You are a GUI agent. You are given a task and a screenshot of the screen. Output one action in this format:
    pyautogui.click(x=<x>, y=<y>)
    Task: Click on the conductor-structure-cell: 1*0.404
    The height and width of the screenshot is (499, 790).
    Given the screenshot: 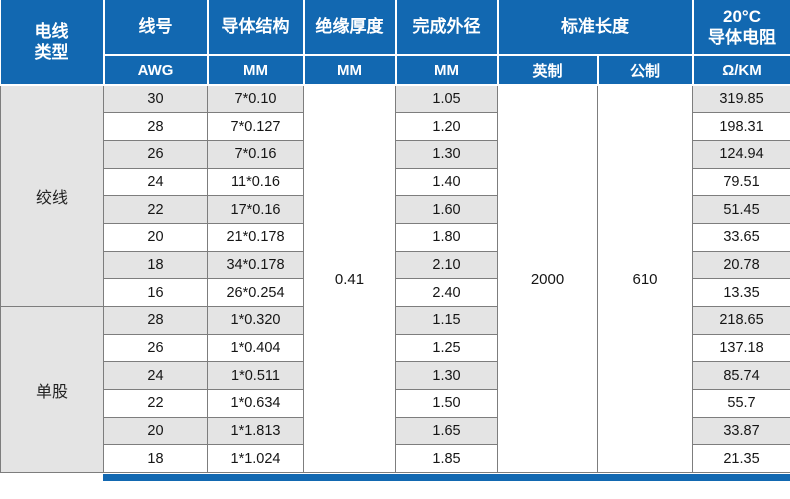 What is the action you would take?
    pyautogui.click(x=255, y=348)
    